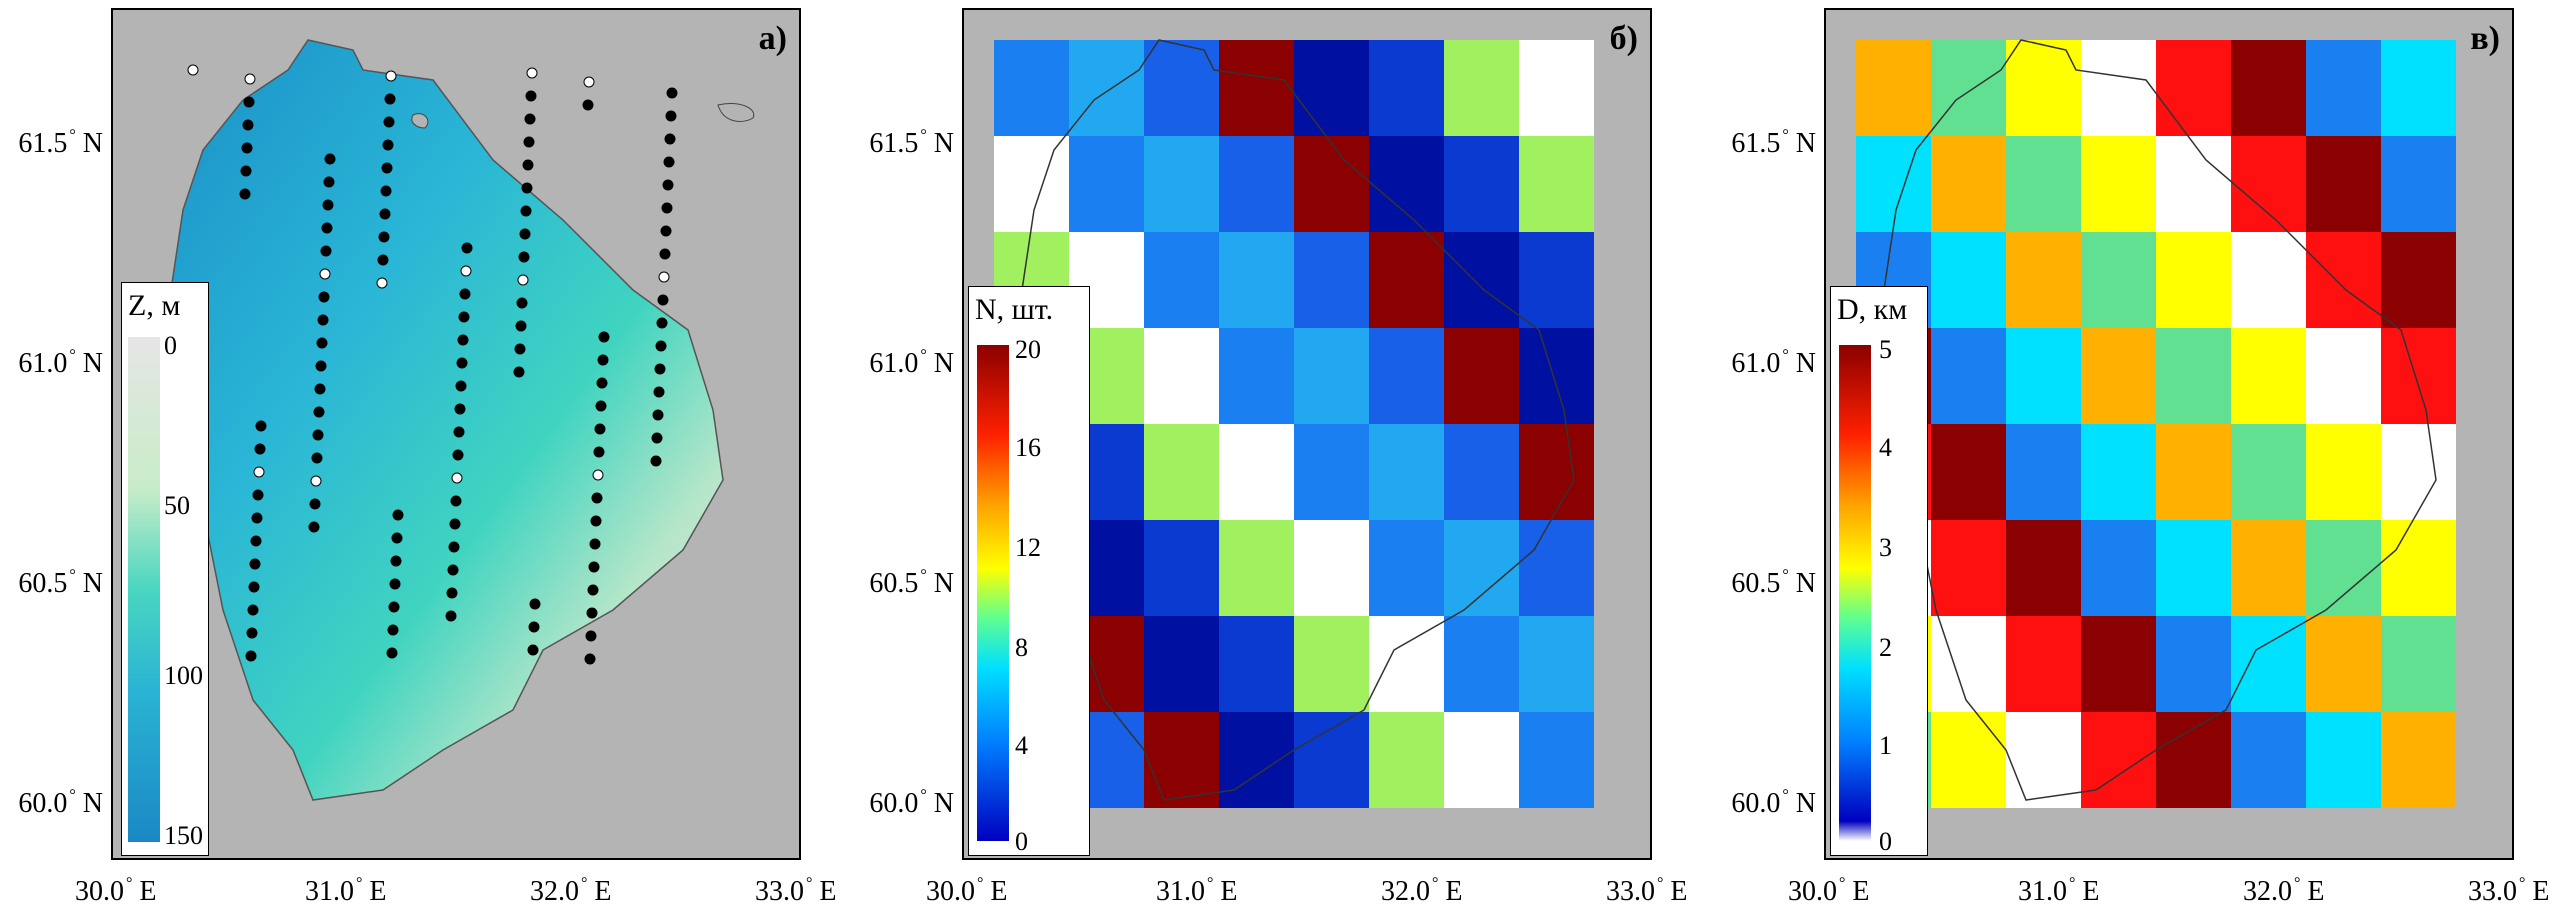 The width and height of the screenshot is (2560, 913). What do you see at coordinates (2284, 891) in the screenshot?
I see `lon-label: 32.0 ° E` at bounding box center [2284, 891].